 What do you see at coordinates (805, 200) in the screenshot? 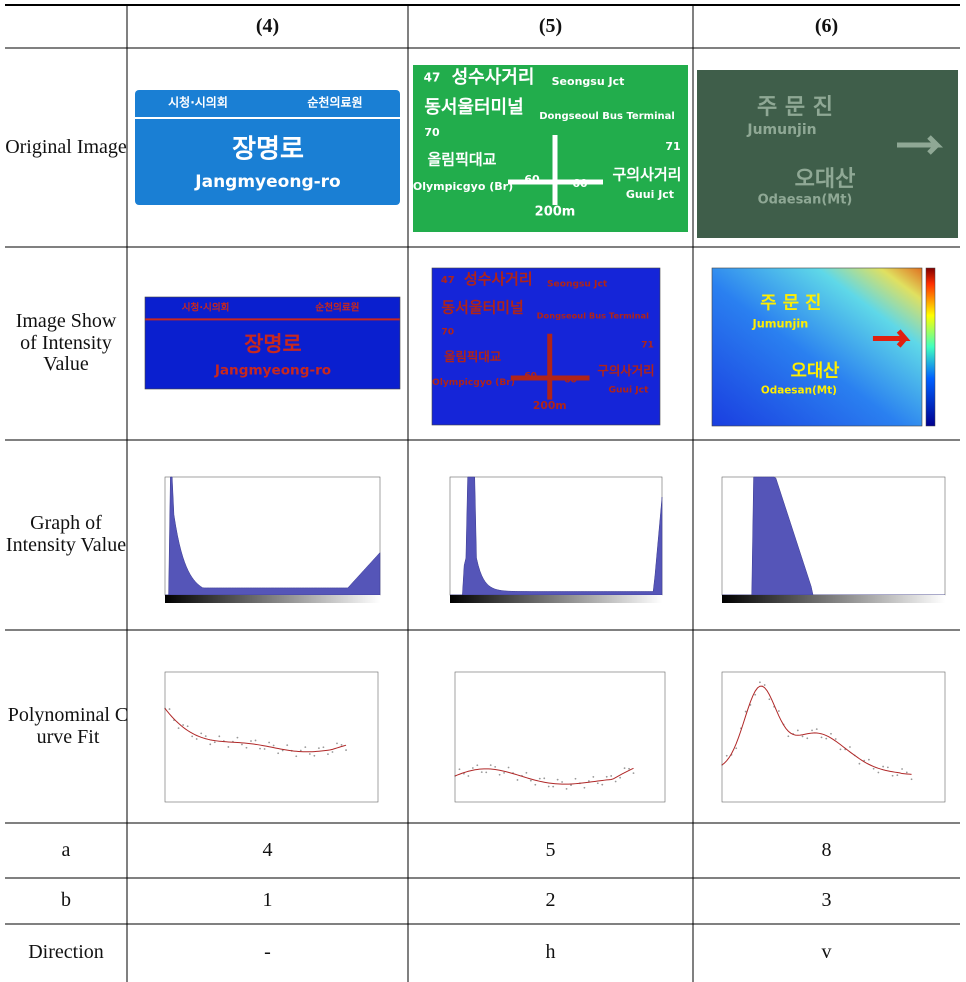
I see `sign-text: Odaesan(Mt)` at bounding box center [805, 200].